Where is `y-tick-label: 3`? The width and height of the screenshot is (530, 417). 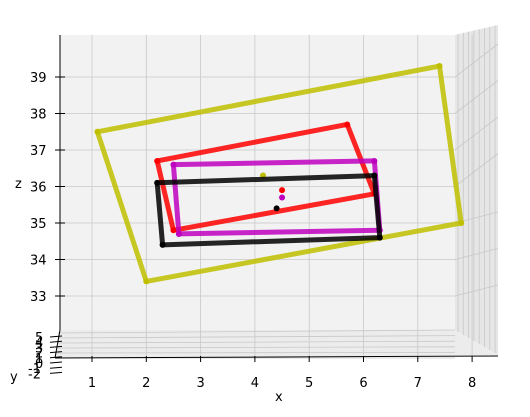
y-tick-label: 3 is located at coordinates (39, 348).